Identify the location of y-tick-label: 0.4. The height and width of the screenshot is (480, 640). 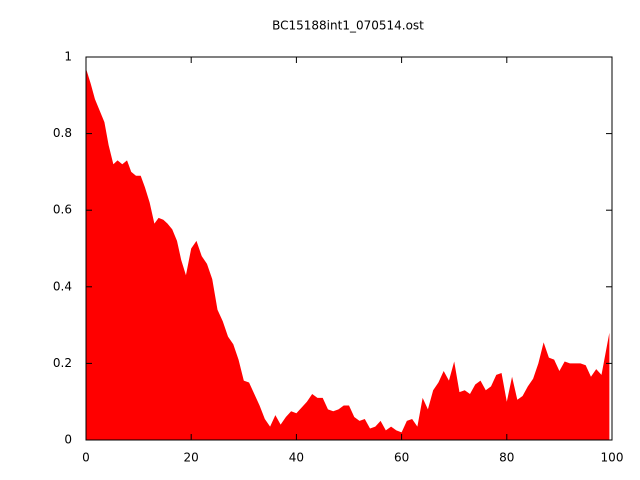
(62, 286).